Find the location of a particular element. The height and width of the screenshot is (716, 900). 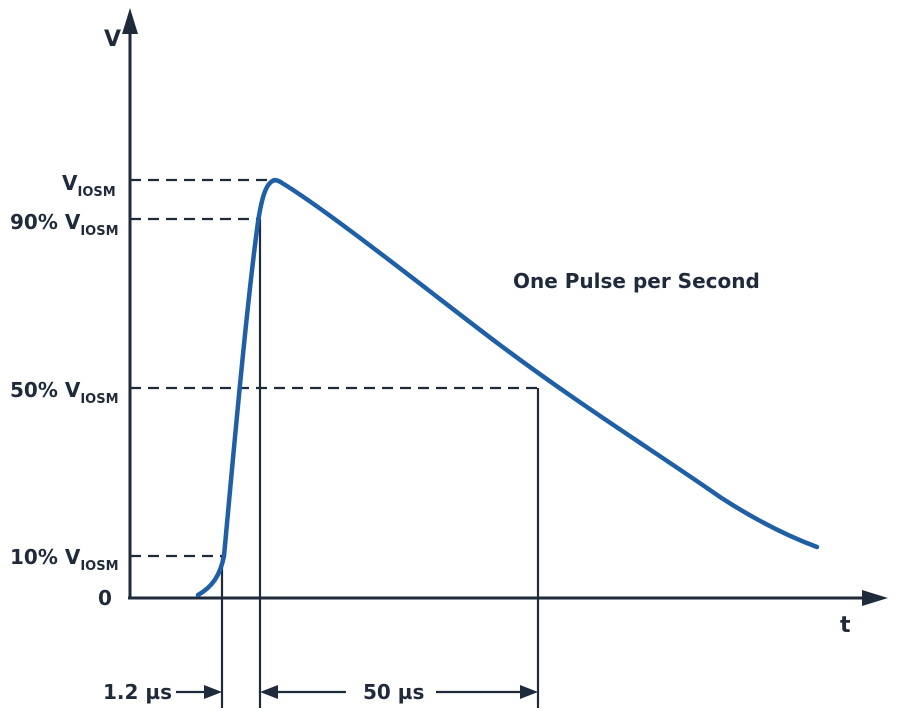

decay-arrow-right-head is located at coordinates (529, 692).